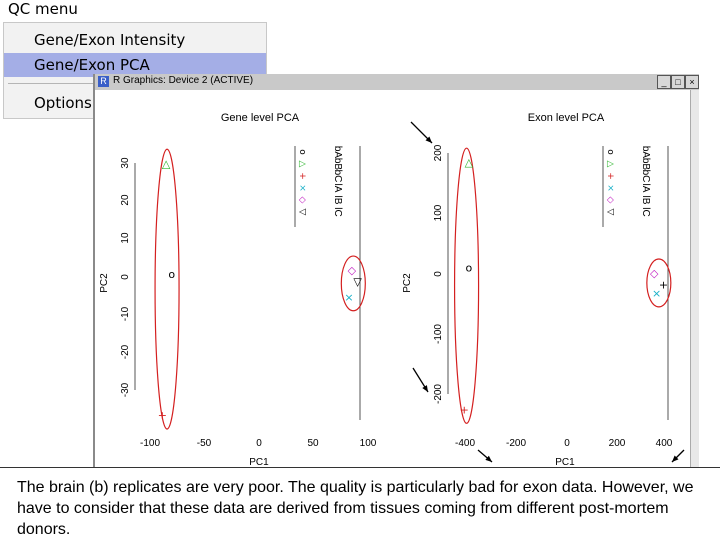  Describe the element at coordinates (135, 65) in the screenshot. I see `menu-item-pca: Gene/Exon PCA` at that location.